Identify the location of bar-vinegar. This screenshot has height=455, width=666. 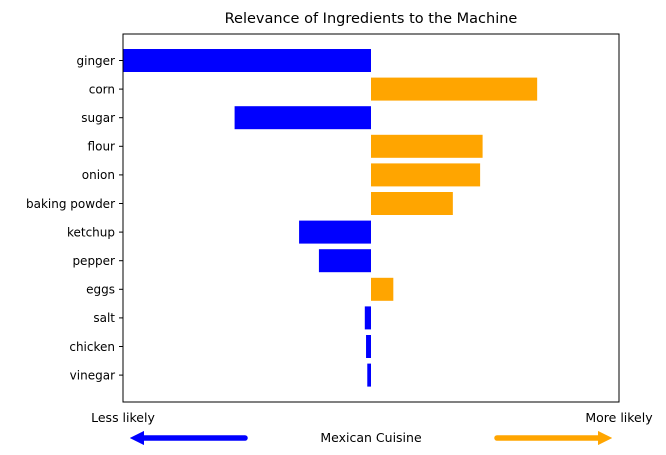
(369, 375).